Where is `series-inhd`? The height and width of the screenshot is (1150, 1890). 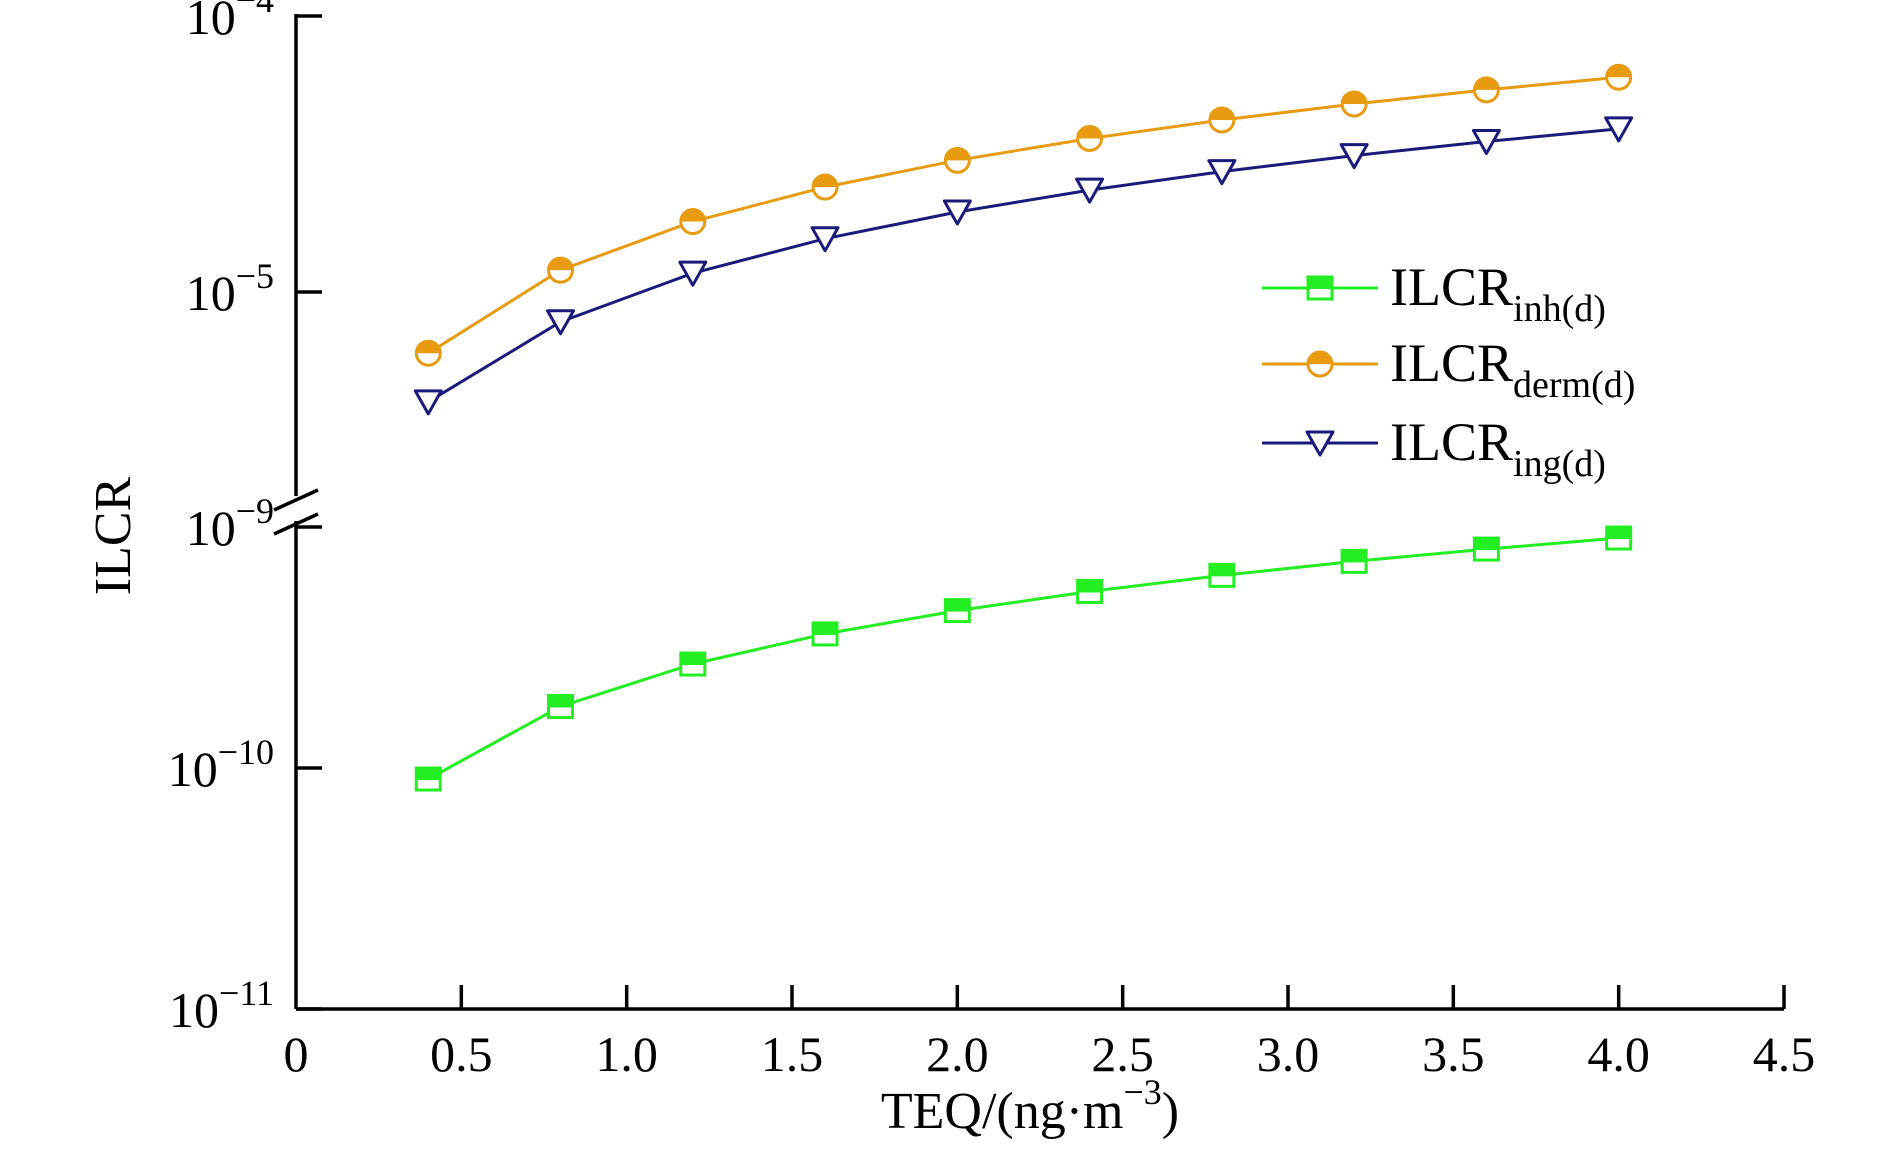 series-inhd is located at coordinates (1023, 658).